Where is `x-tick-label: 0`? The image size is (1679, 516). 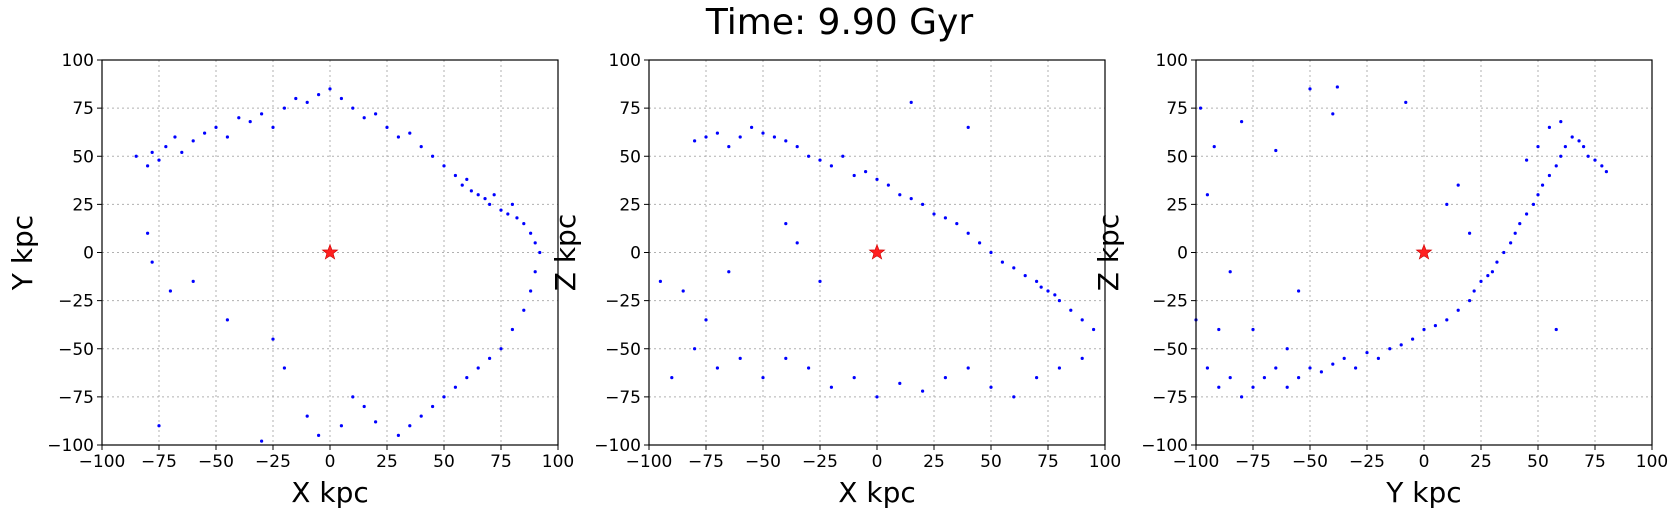 x-tick-label: 0 is located at coordinates (877, 462).